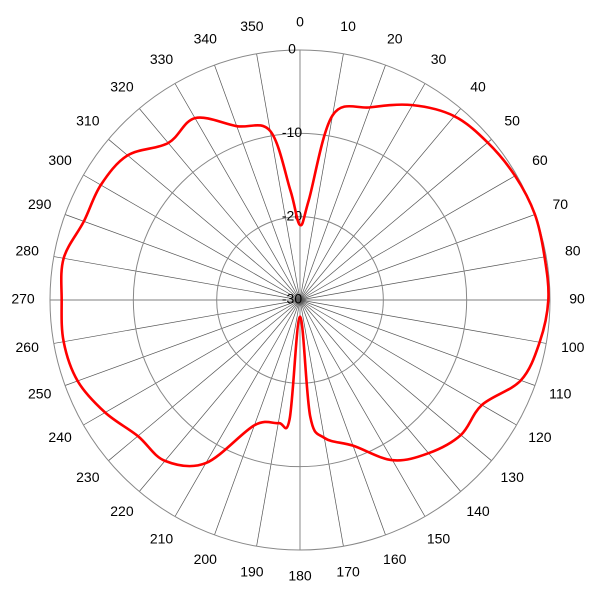 The height and width of the screenshot is (600, 600). I want to click on angle-label: 10, so click(348, 26).